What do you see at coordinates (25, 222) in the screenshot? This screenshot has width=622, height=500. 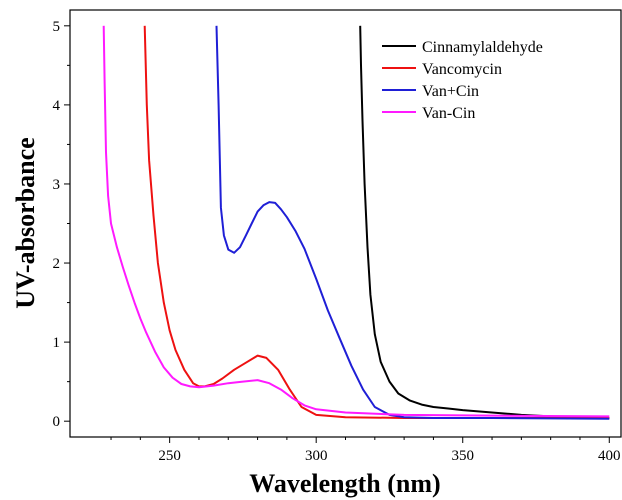 I see `y-axis-label: UV-absorbance` at bounding box center [25, 222].